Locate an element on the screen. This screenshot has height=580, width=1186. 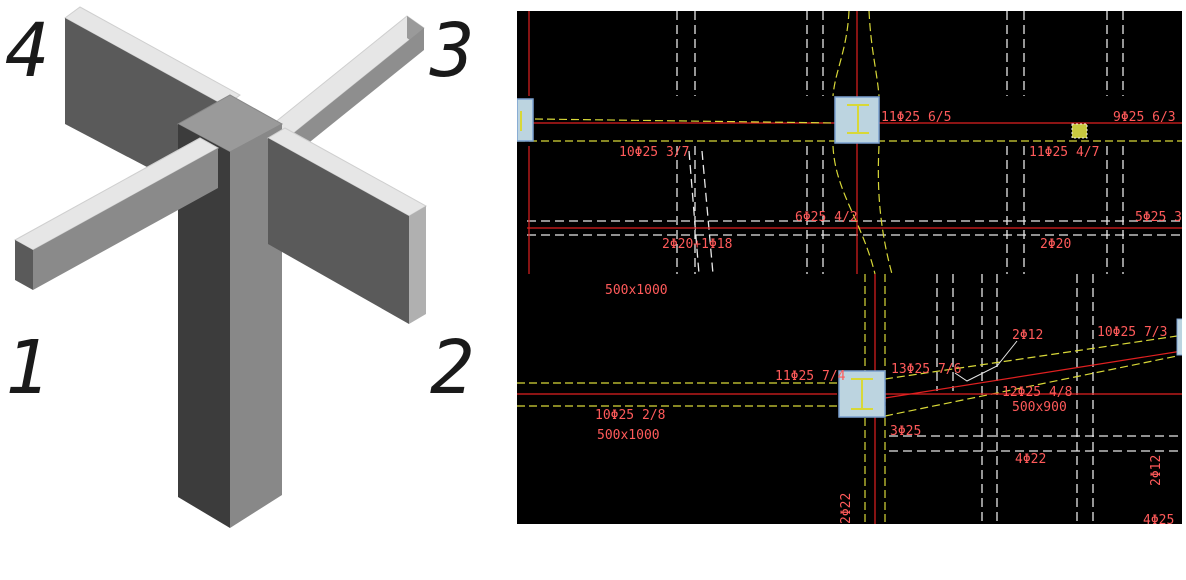
label-500x1000-lower: 500x1000 is located at coordinates (628, 435).